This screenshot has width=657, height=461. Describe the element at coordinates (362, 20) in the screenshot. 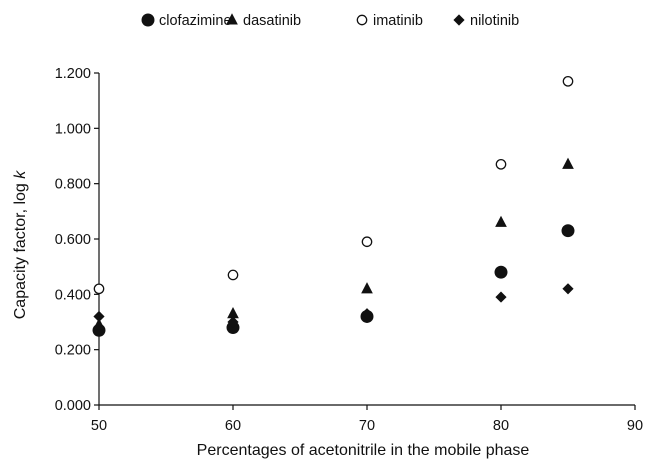

I see `legend-marker-open-circle` at that location.